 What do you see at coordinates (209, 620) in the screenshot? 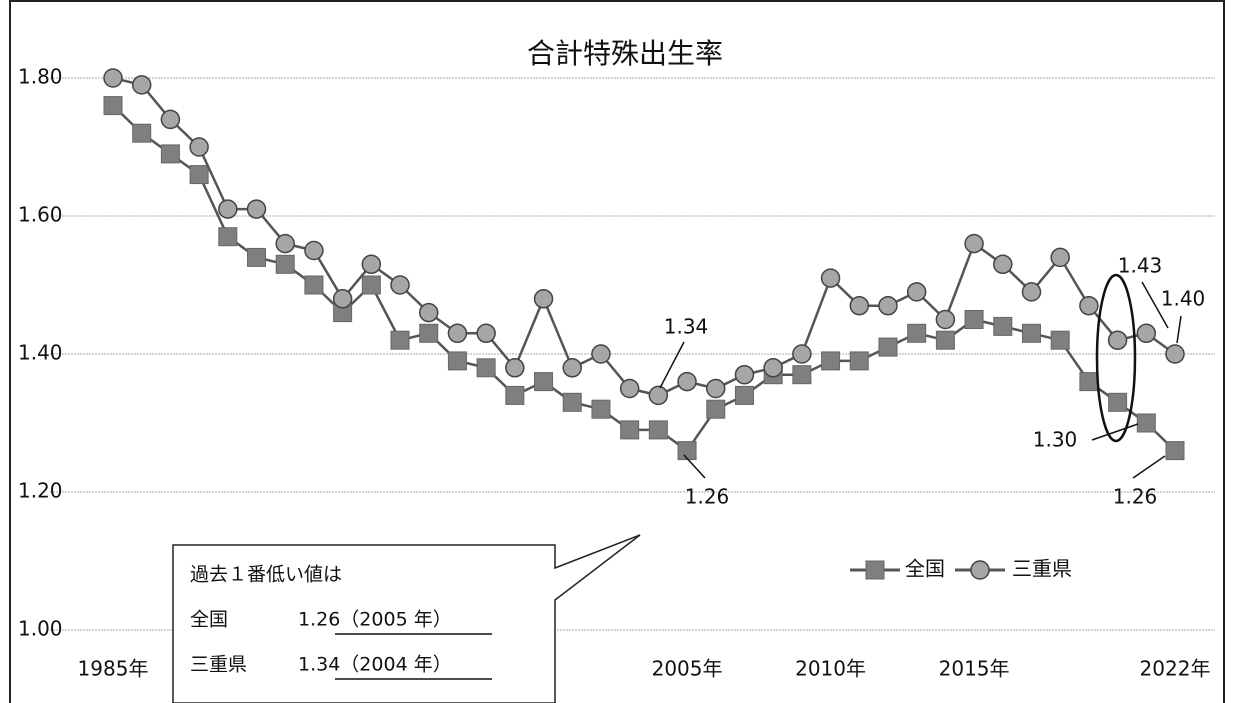
I see `callout-label: 全国` at bounding box center [209, 620].